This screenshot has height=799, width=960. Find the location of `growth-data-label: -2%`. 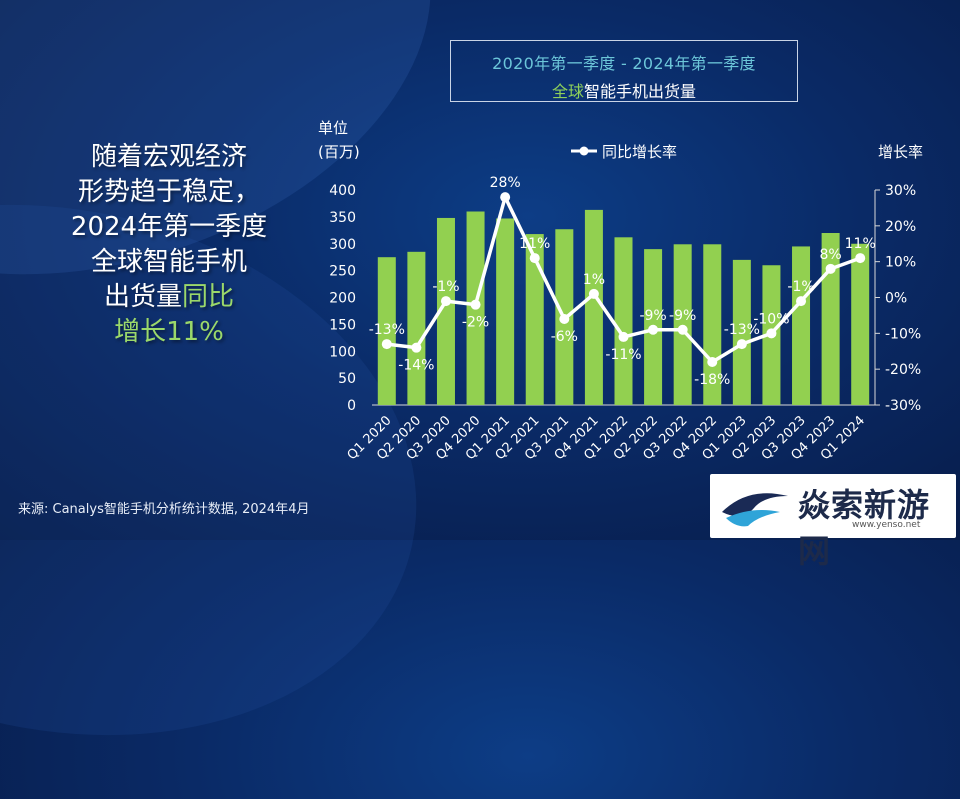

growth-data-label: -2% is located at coordinates (475, 323).